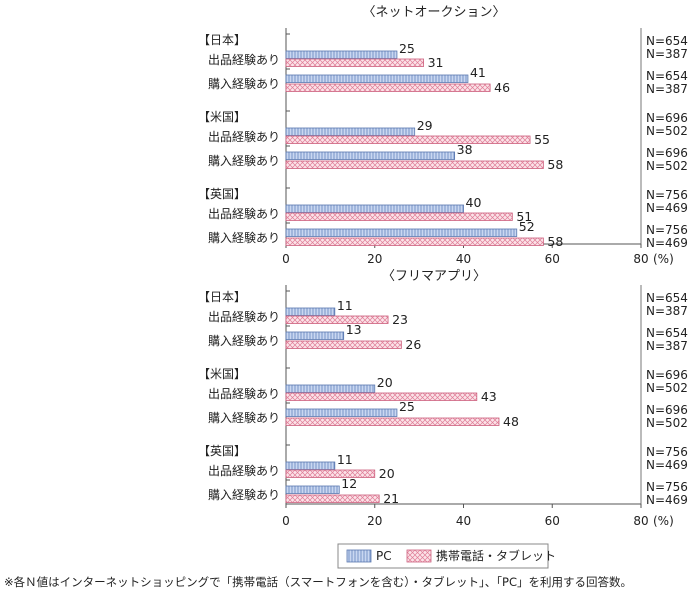 This screenshot has width=697, height=599. Describe the element at coordinates (222, 194) in the screenshot. I see `country-label-1-2: 【英国】` at that location.